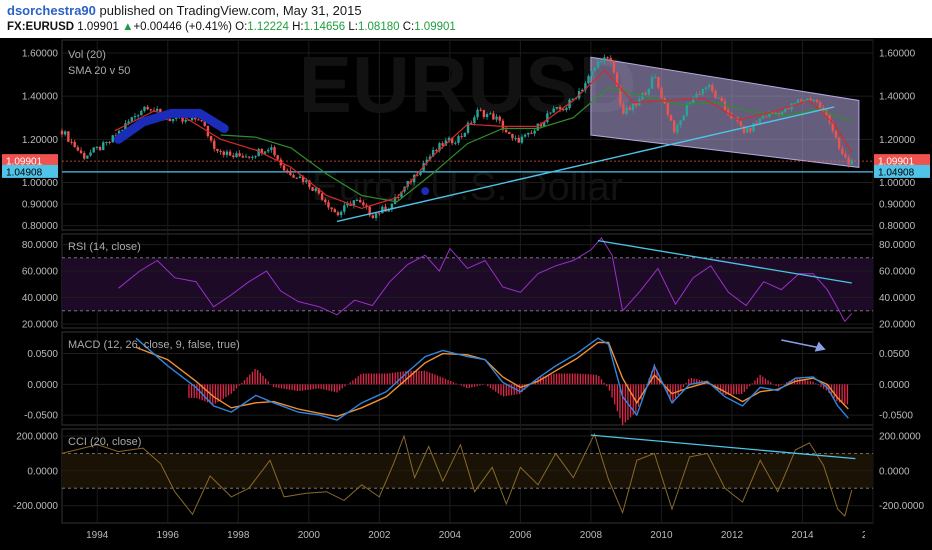  What do you see at coordinates (802, 535) in the screenshot?
I see `x-tick-label: 2014` at bounding box center [802, 535].